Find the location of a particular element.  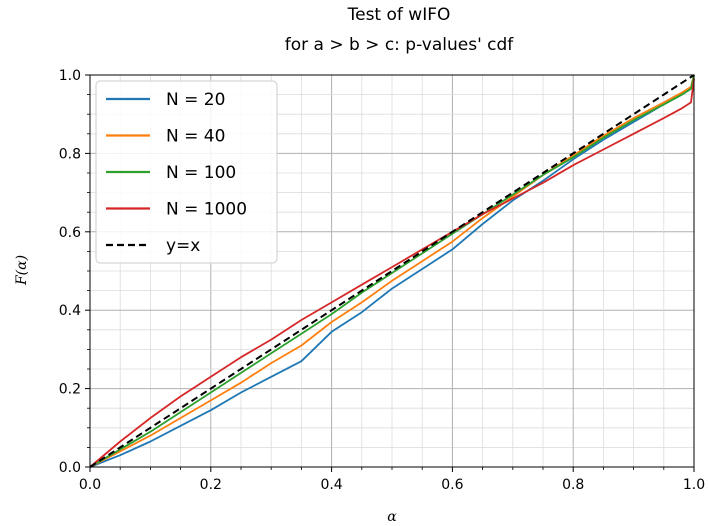

x-axis-label: α is located at coordinates (392, 517).